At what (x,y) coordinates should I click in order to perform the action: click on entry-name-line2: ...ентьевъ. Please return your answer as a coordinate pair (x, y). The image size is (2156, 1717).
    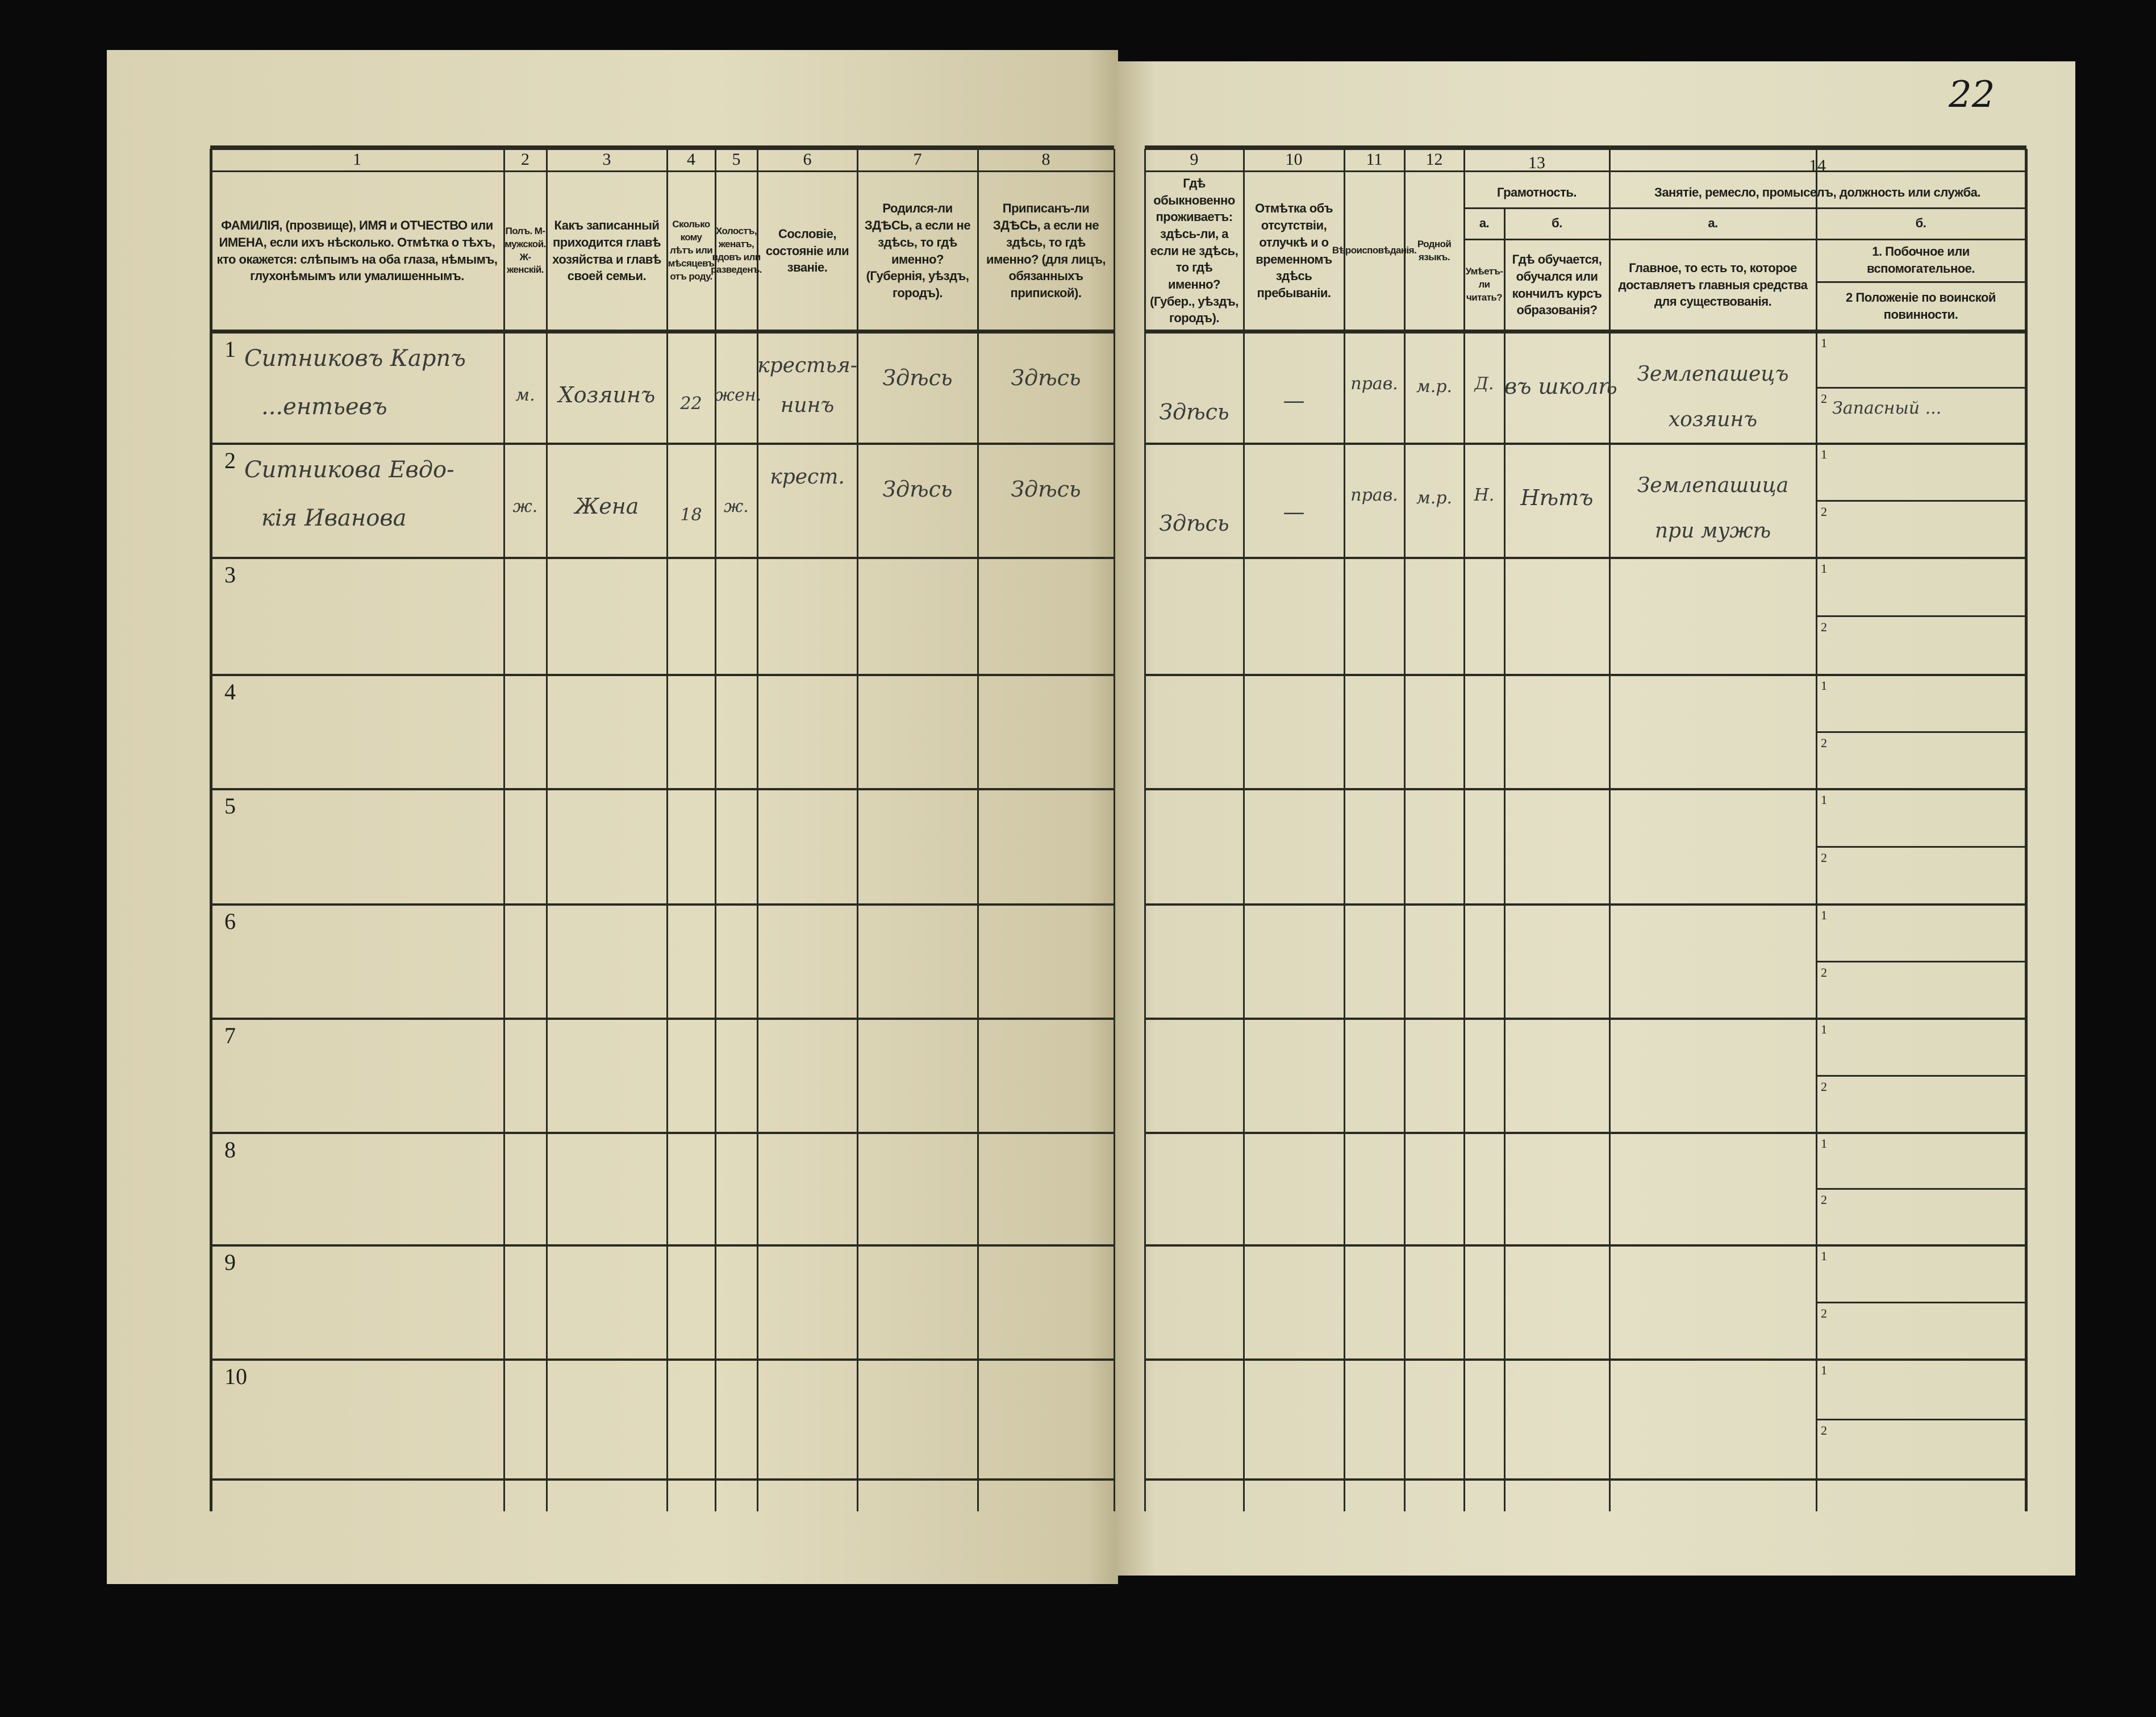
    Looking at the image, I should click on (324, 407).